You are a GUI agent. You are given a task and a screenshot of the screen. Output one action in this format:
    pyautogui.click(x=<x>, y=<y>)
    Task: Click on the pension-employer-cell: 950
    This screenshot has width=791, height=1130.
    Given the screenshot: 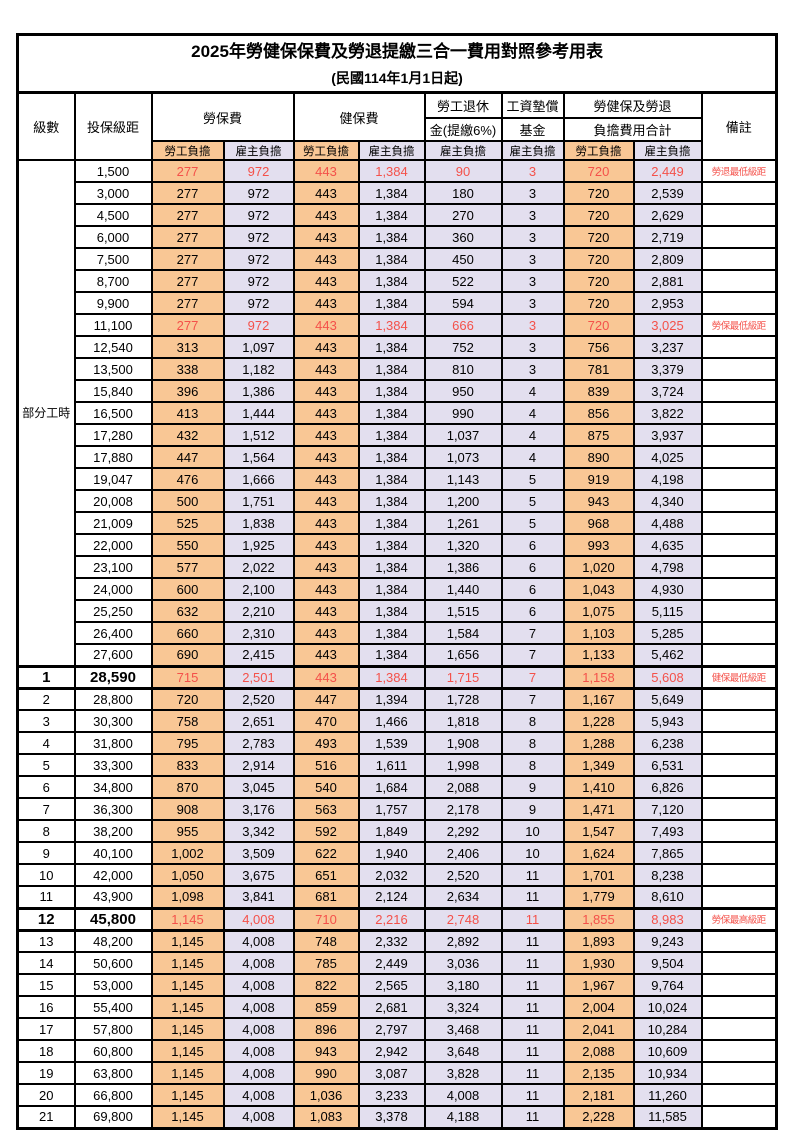 What is the action you would take?
    pyautogui.click(x=463, y=391)
    